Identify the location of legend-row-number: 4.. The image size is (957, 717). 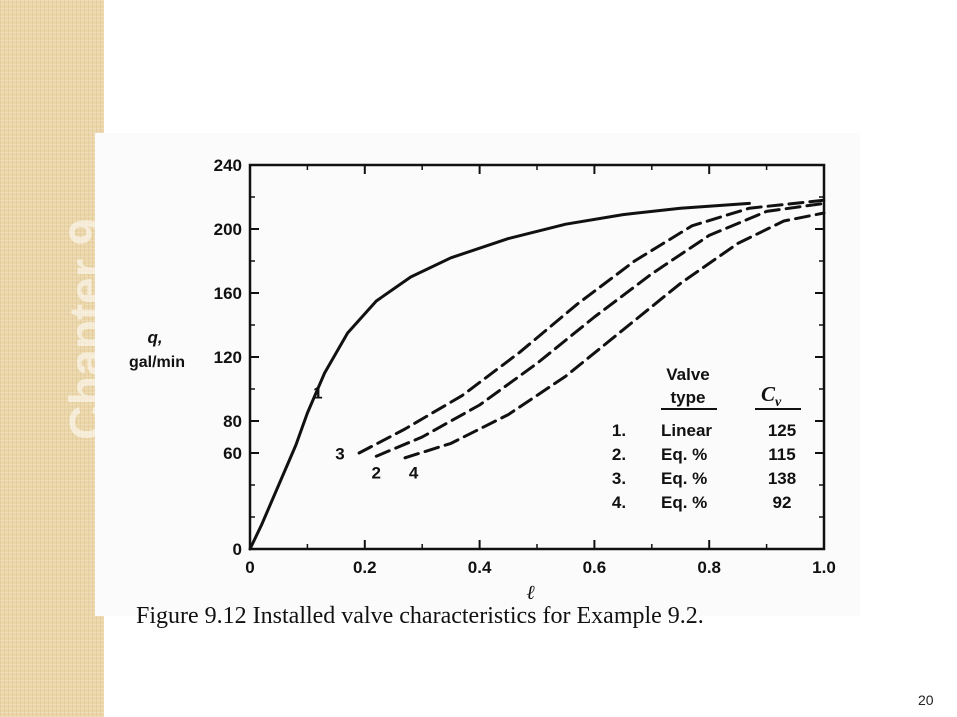
(619, 502).